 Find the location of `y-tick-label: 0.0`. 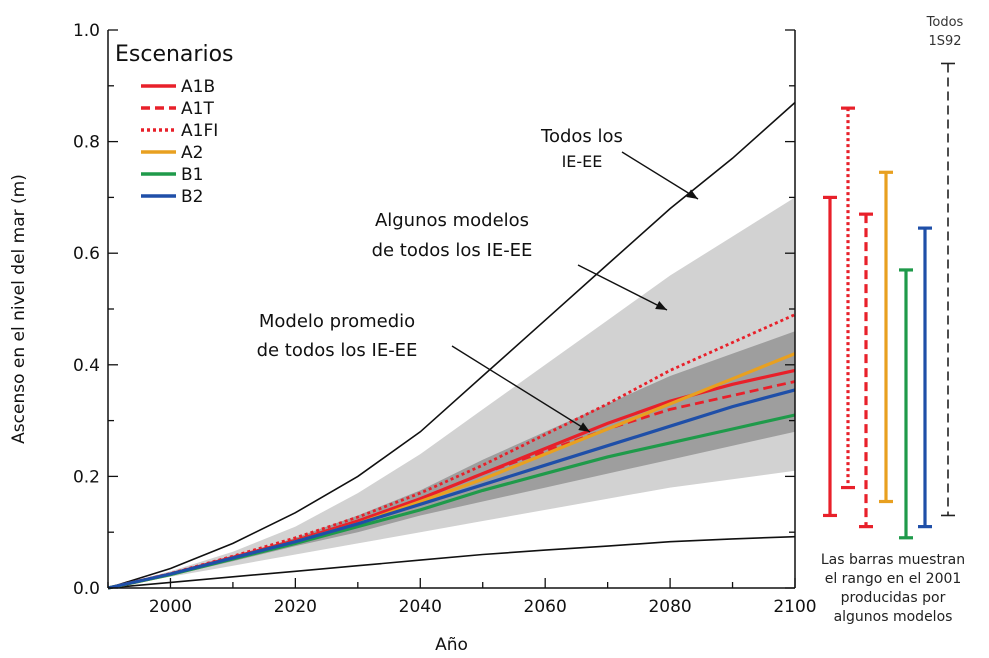

y-tick-label: 0.0 is located at coordinates (86, 589).